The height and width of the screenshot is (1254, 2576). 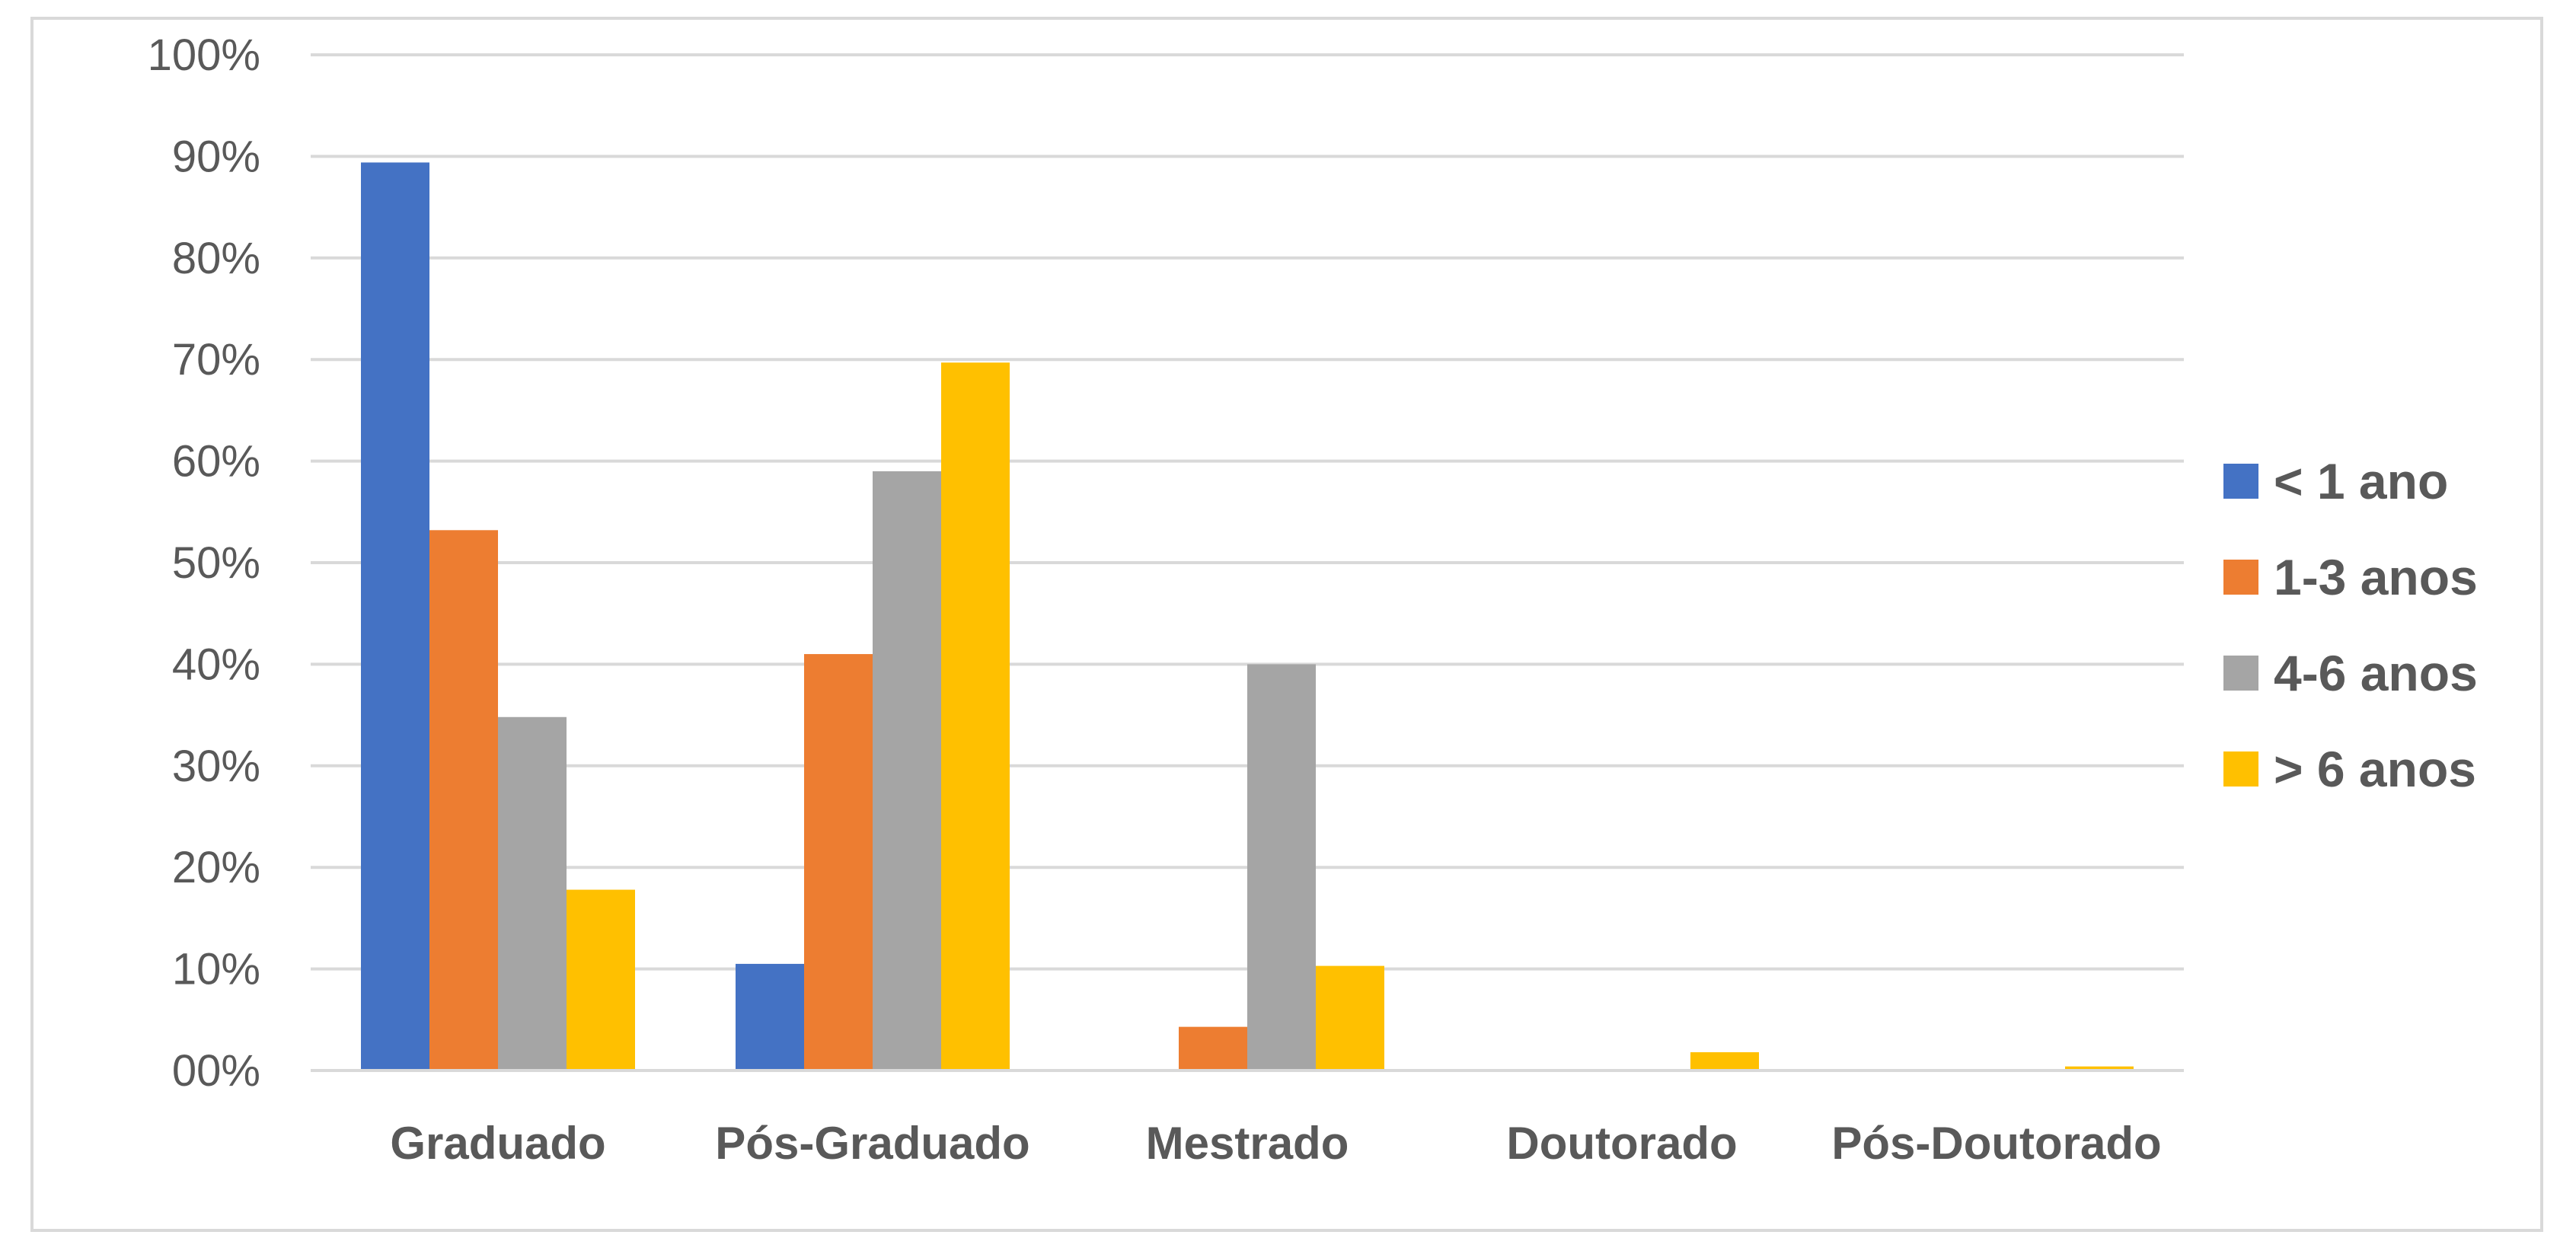 What do you see at coordinates (1247, 1143) in the screenshot?
I see `x-tick-label: Mestrado` at bounding box center [1247, 1143].